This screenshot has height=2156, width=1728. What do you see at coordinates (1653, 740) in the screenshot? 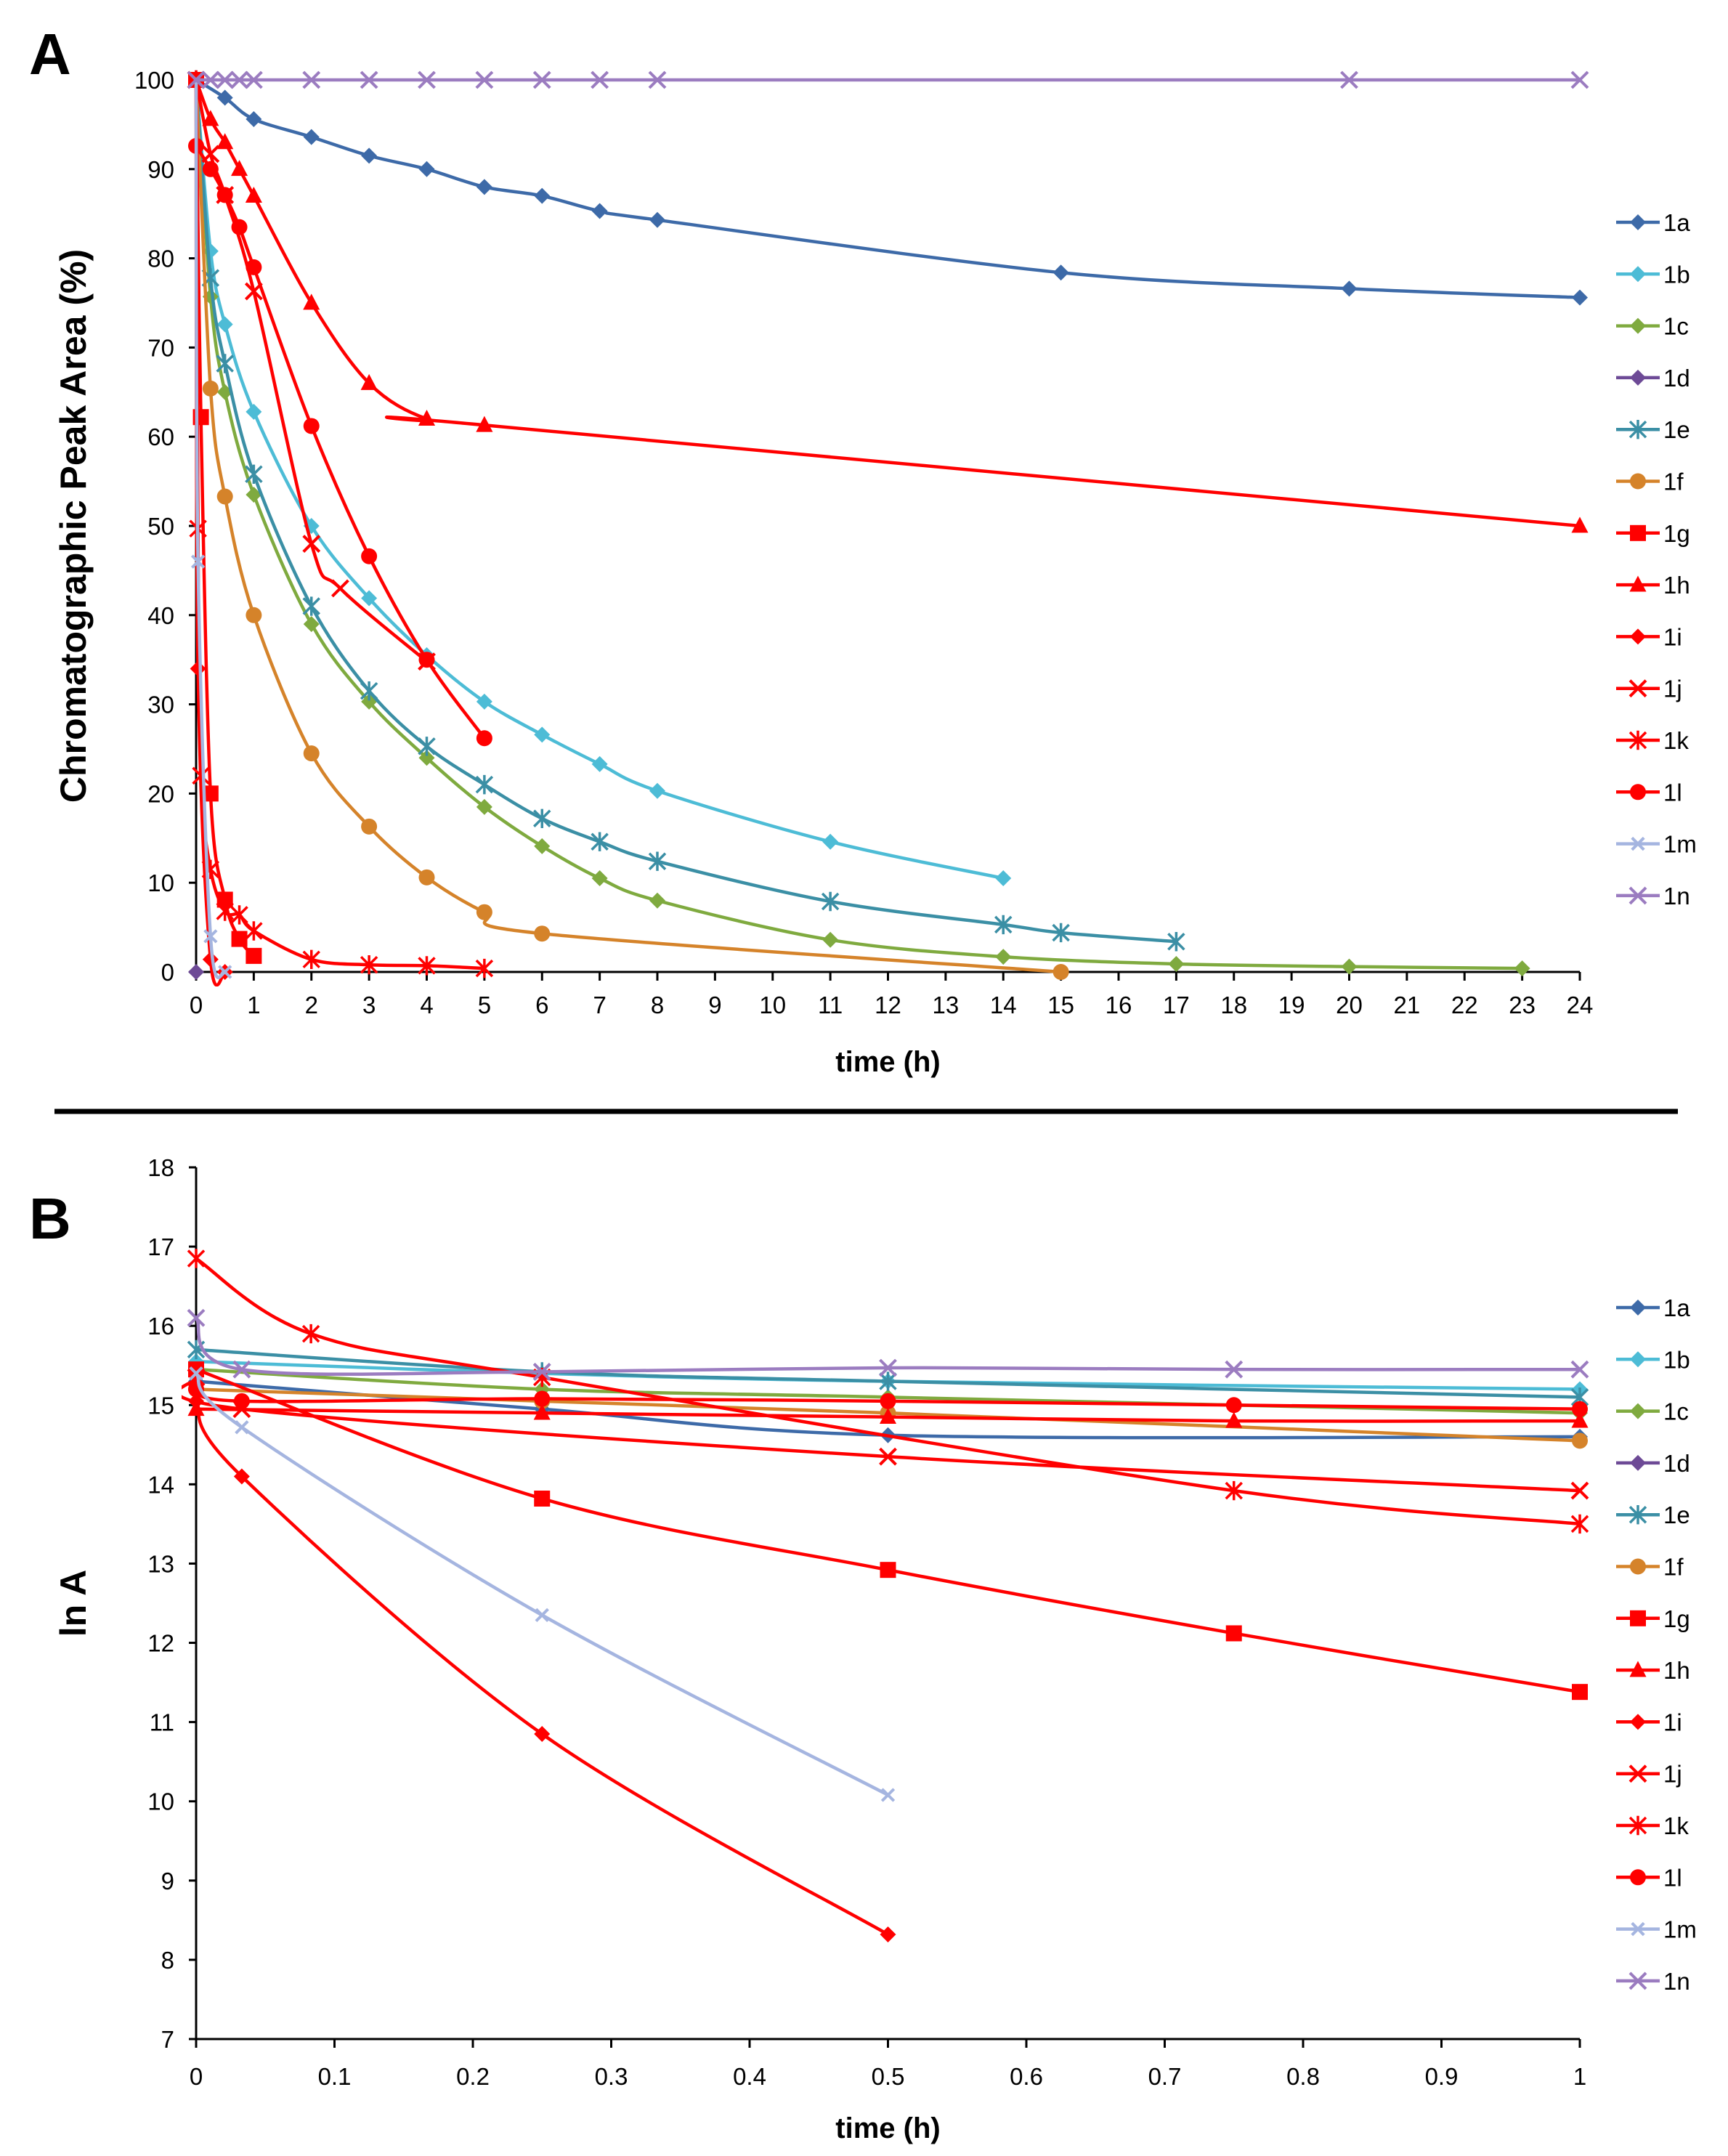
I see `legend-item-1k: 1k` at bounding box center [1653, 740].